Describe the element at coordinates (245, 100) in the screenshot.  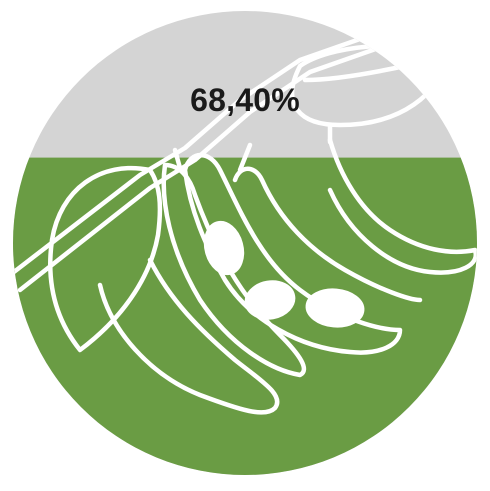
I see `percentage-label: 68,40%` at that location.